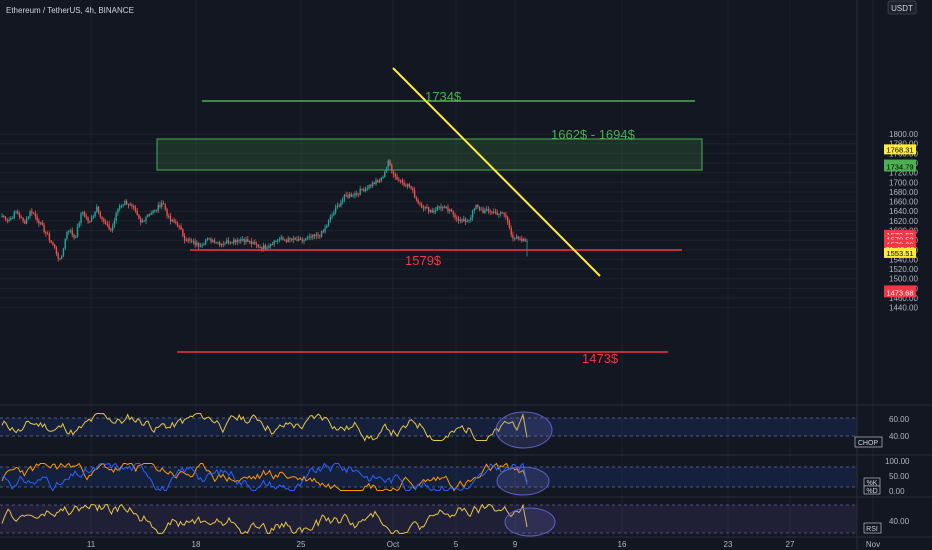 This screenshot has width=932, height=550. I want to click on price-tick-label: 1640.00, so click(903, 211).